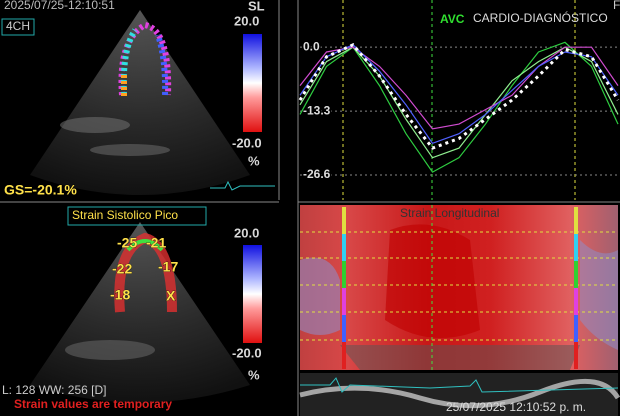 The width and height of the screenshot is (620, 416). What do you see at coordinates (540, 17) in the screenshot?
I see `clinic-name: CARDIO-DIAGNÓSTICO` at bounding box center [540, 17].